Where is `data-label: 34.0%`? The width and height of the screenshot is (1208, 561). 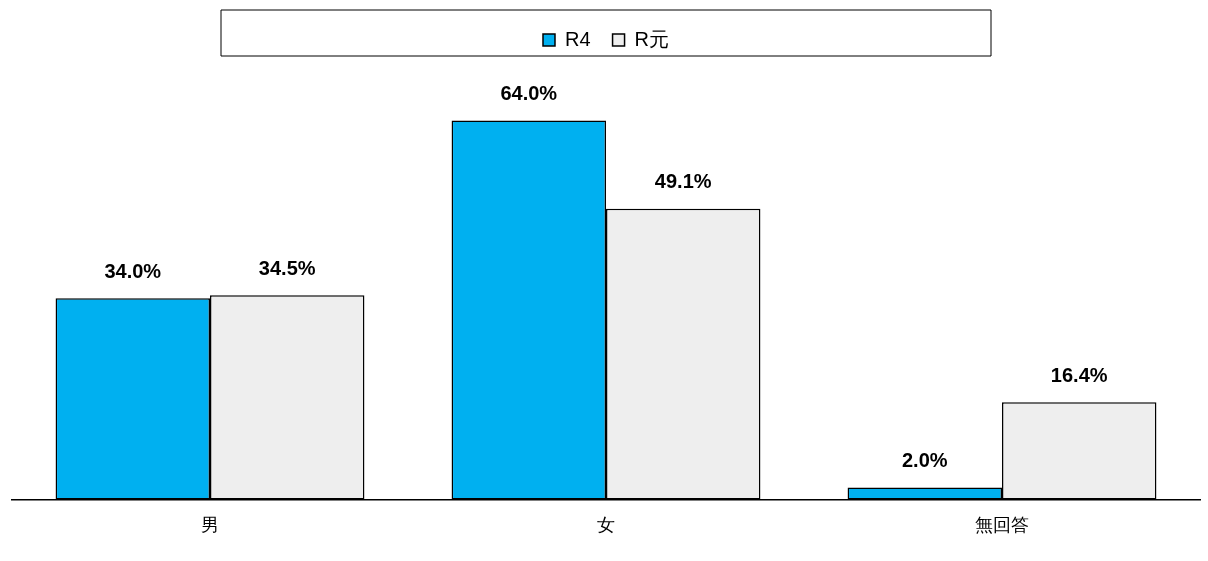 data-label: 34.0% is located at coordinates (133, 270).